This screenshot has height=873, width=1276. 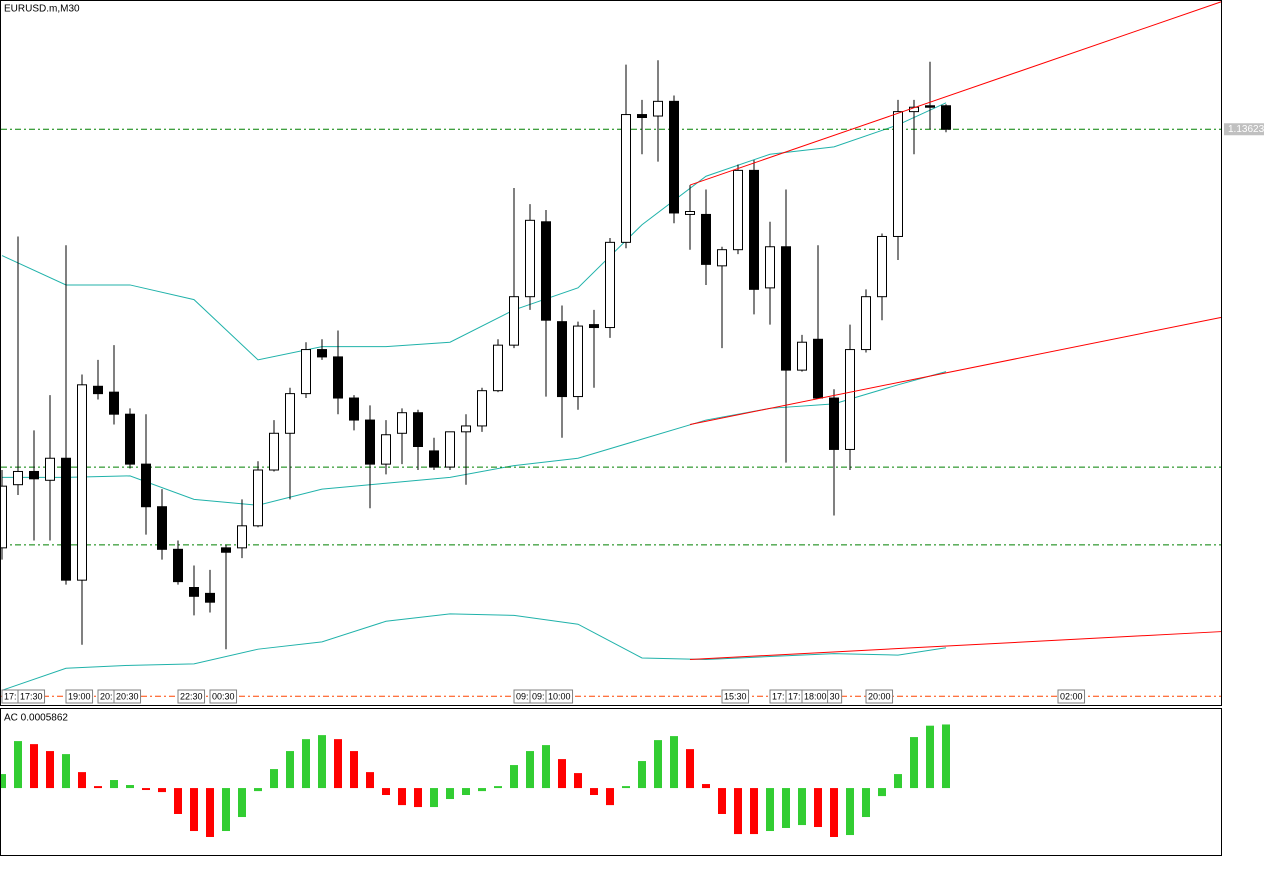 I want to click on last-price-box, so click(x=1244, y=129).